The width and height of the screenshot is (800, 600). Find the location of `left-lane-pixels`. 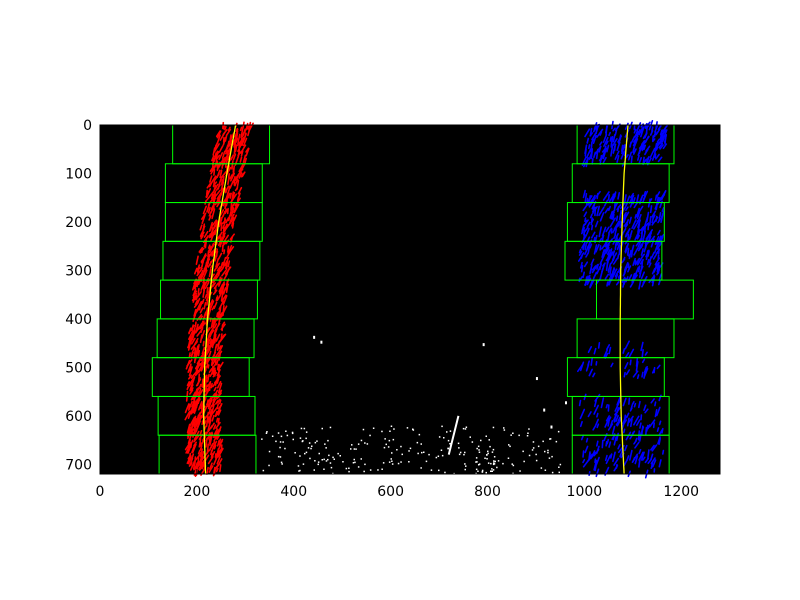

left-lane-pixels is located at coordinates (219, 299).